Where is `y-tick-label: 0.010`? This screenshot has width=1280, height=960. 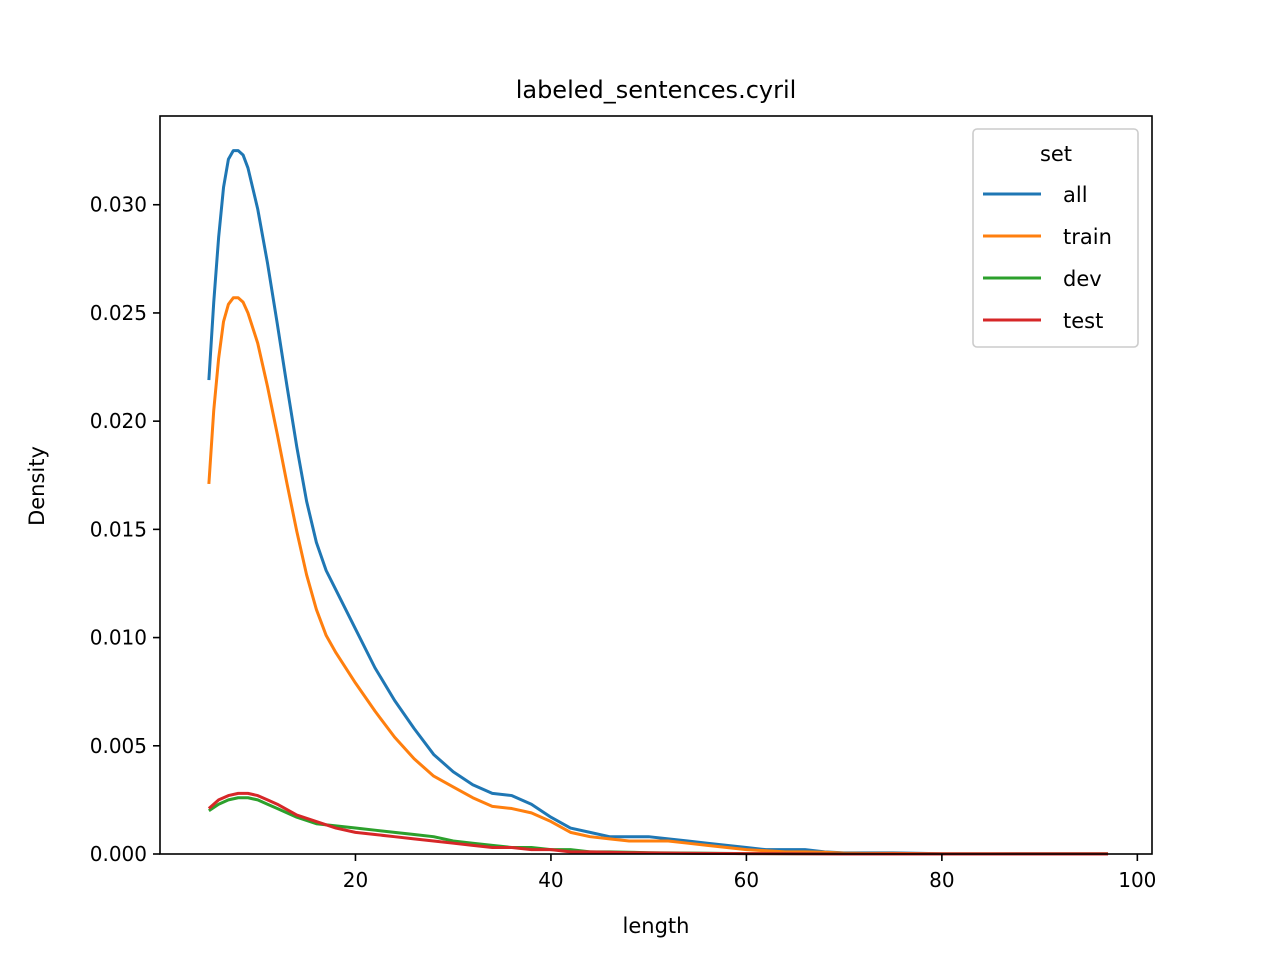 y-tick-label: 0.010 is located at coordinates (118, 638).